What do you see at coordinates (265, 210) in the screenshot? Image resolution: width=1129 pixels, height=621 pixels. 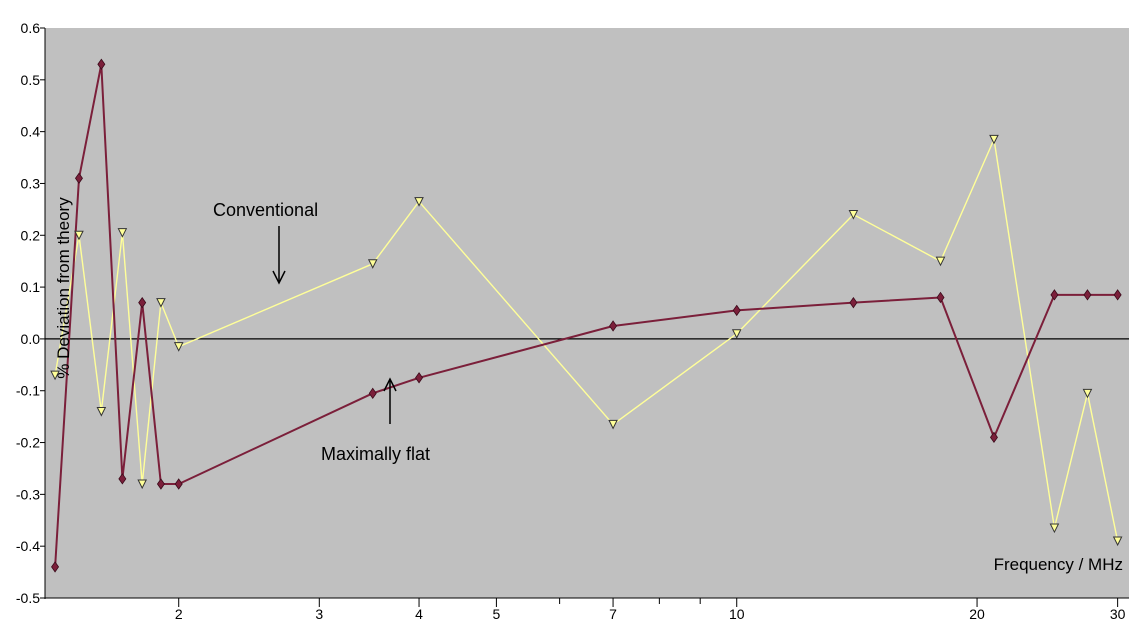 I see `annotation-conventional: Conventional` at bounding box center [265, 210].